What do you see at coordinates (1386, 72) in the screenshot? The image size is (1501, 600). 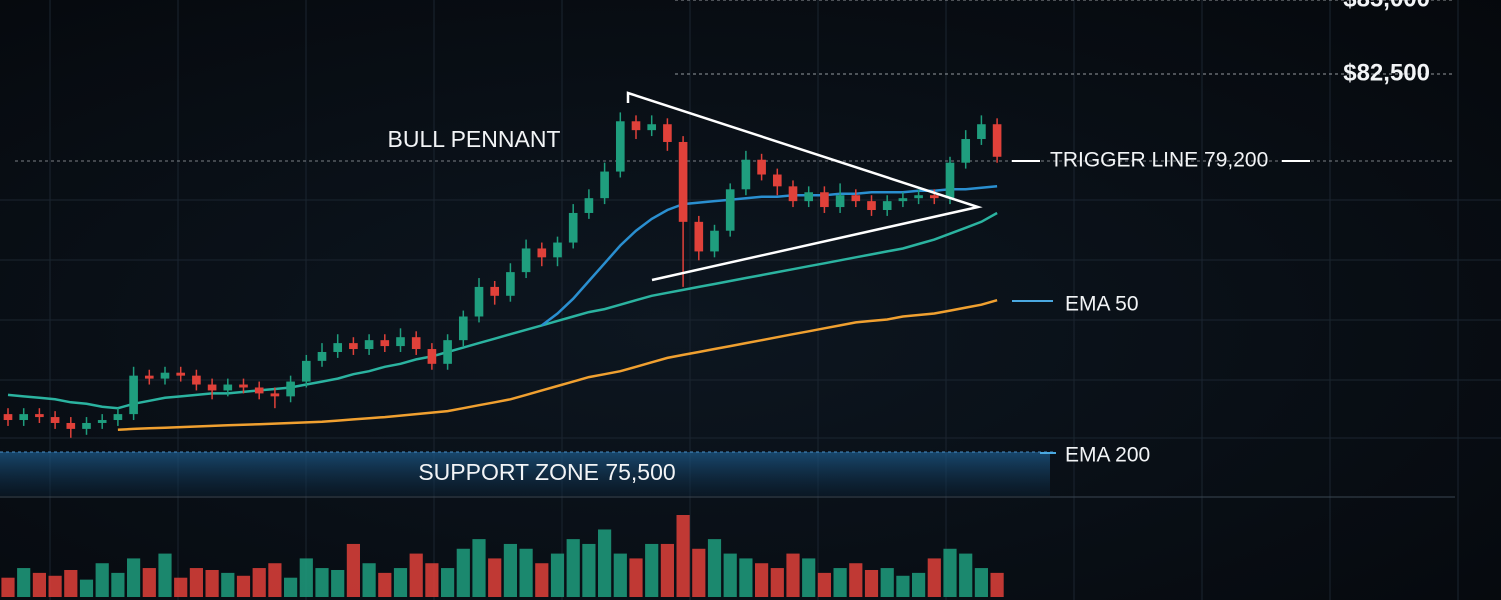 I see `y-tick-label: $82,500` at bounding box center [1386, 72].